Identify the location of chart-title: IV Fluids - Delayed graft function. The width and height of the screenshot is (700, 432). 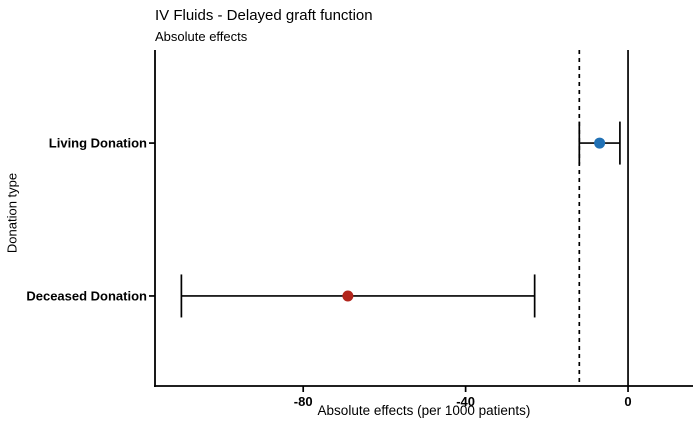
(264, 15).